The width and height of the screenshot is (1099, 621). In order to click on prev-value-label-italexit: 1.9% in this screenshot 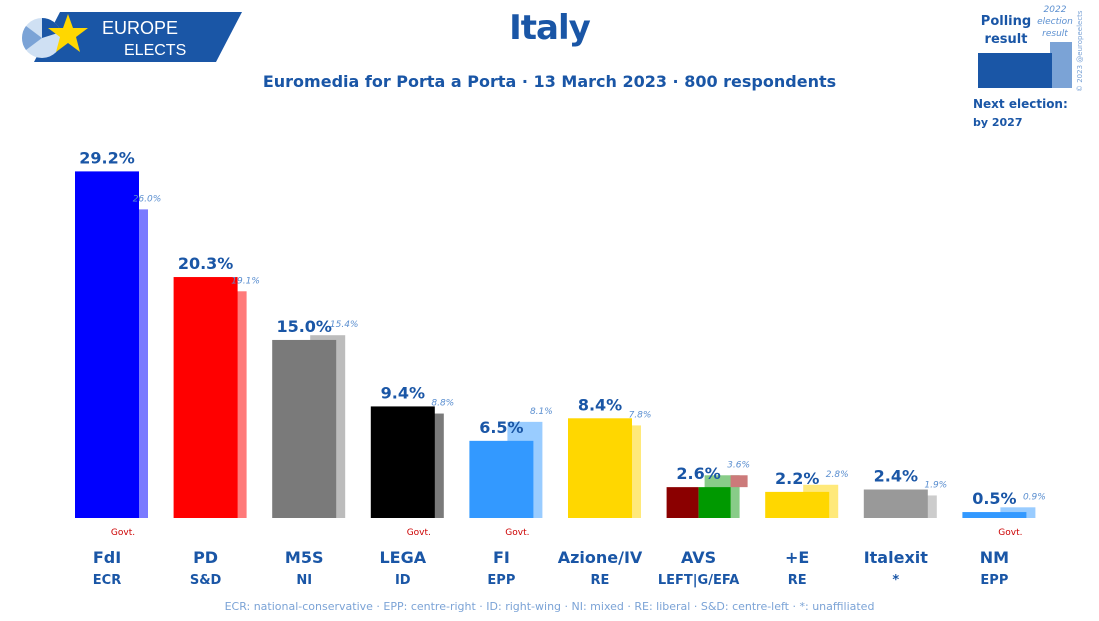, I will do `click(935, 485)`.